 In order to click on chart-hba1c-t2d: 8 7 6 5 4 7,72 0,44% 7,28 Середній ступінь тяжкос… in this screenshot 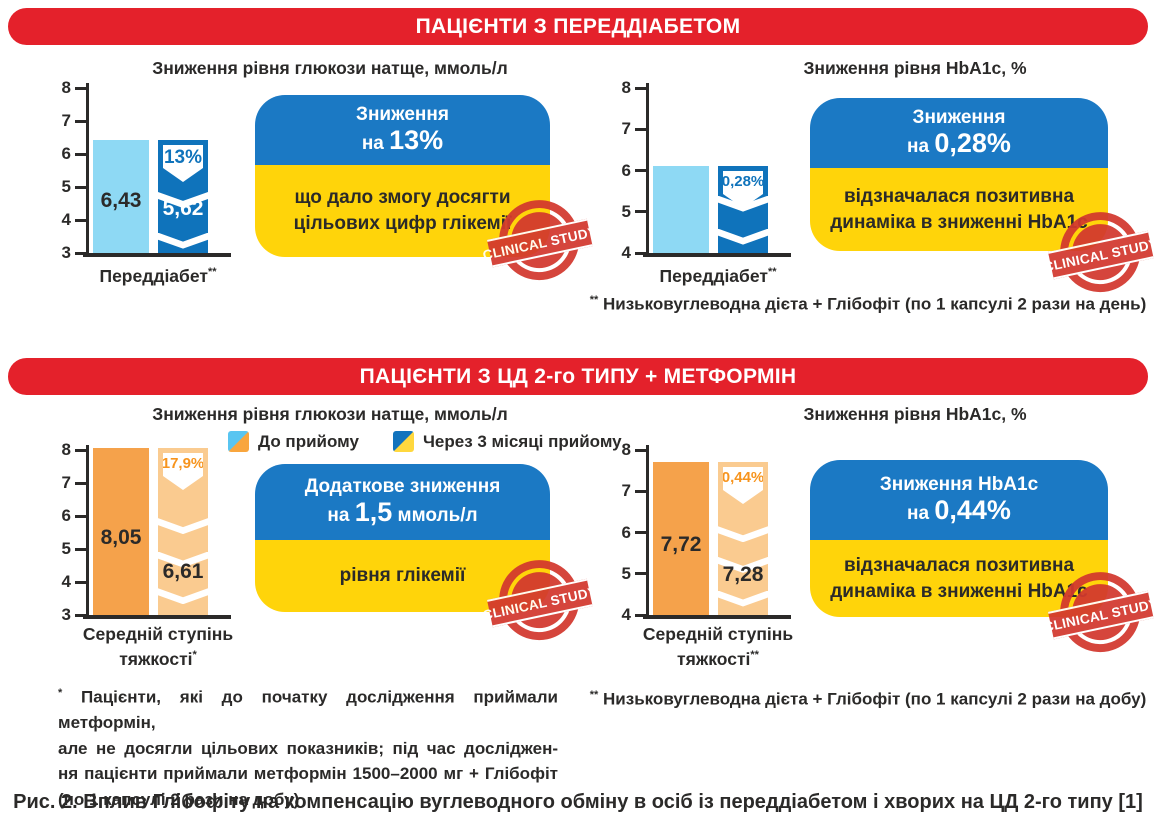, I will do `click(707, 555)`.